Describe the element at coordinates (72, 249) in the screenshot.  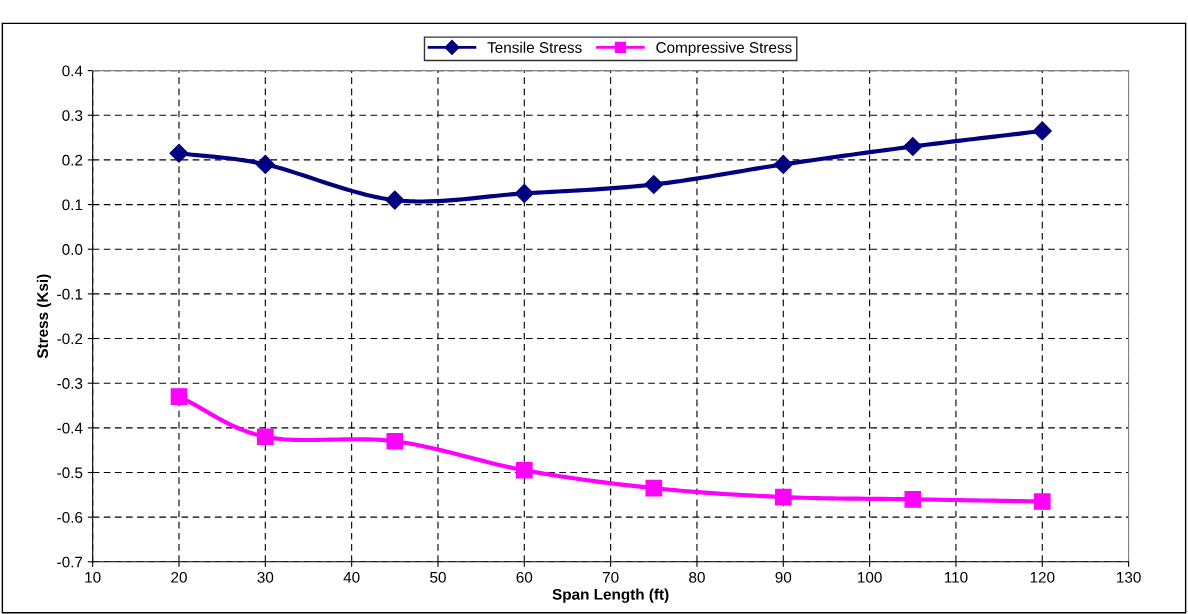
I see `y-tick-label: 0.0` at that location.